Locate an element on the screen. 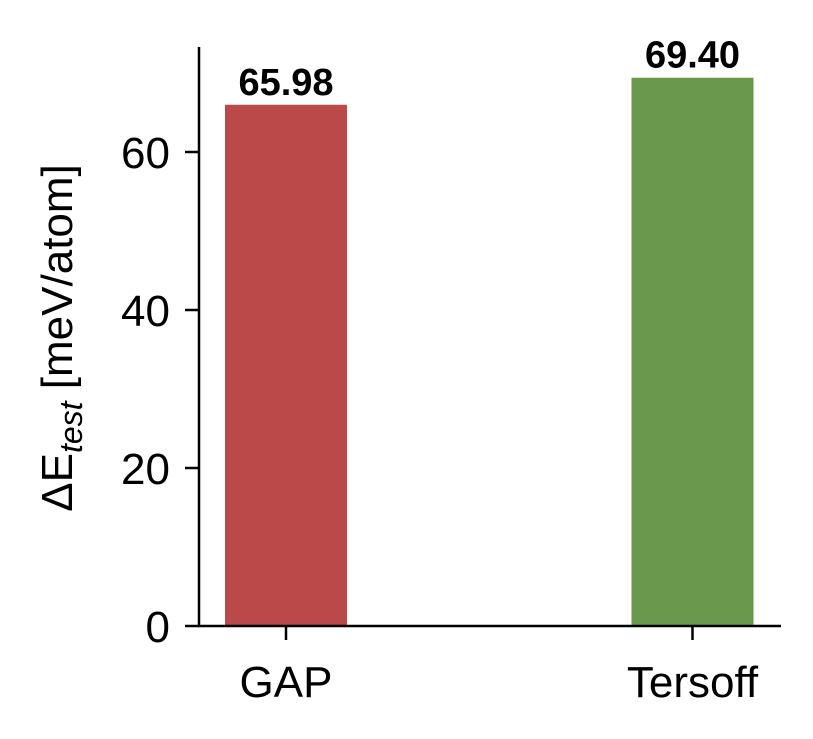 The image size is (813, 739). x-tick-label-tersoff: Tersoff is located at coordinates (693, 682).